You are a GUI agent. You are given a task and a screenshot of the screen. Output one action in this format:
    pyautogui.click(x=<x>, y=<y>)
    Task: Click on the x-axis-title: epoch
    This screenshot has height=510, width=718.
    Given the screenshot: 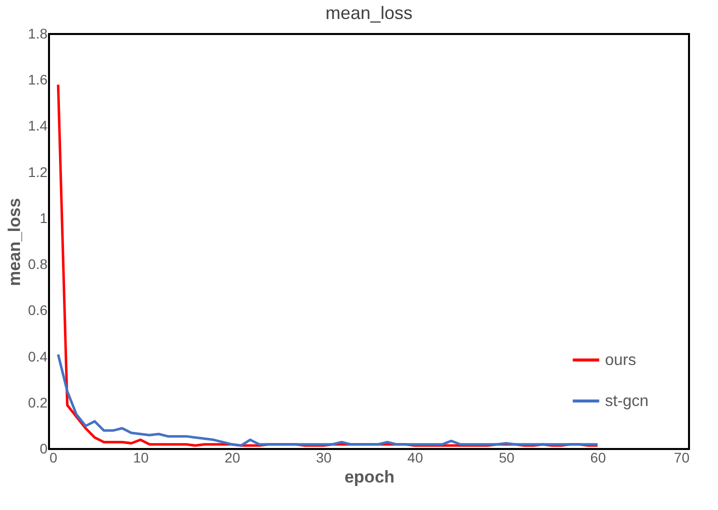 What is the action you would take?
    pyautogui.click(x=369, y=477)
    